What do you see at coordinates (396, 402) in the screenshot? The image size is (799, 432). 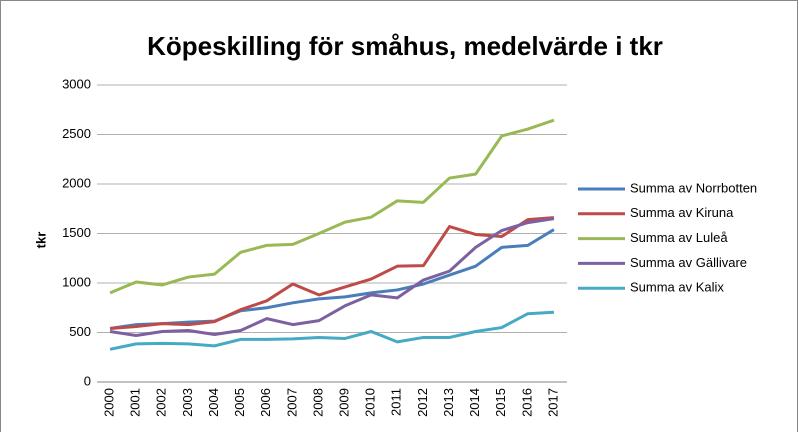 I see `x-tick-label: 2011` at bounding box center [396, 402].